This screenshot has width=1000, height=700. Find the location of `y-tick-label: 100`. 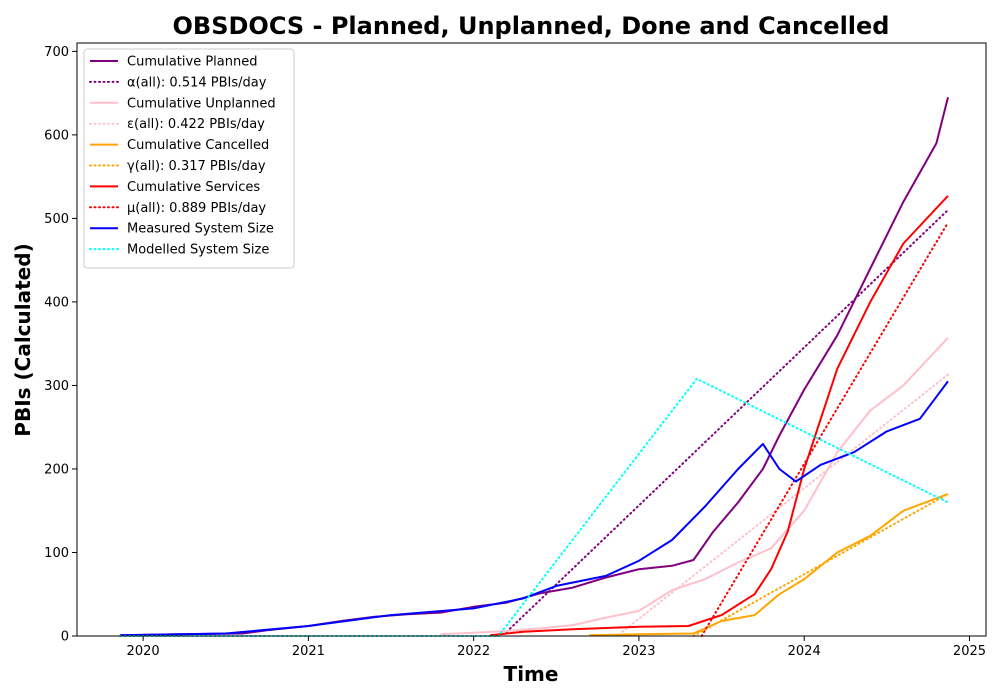

y-tick-label: 100 is located at coordinates (56, 553).